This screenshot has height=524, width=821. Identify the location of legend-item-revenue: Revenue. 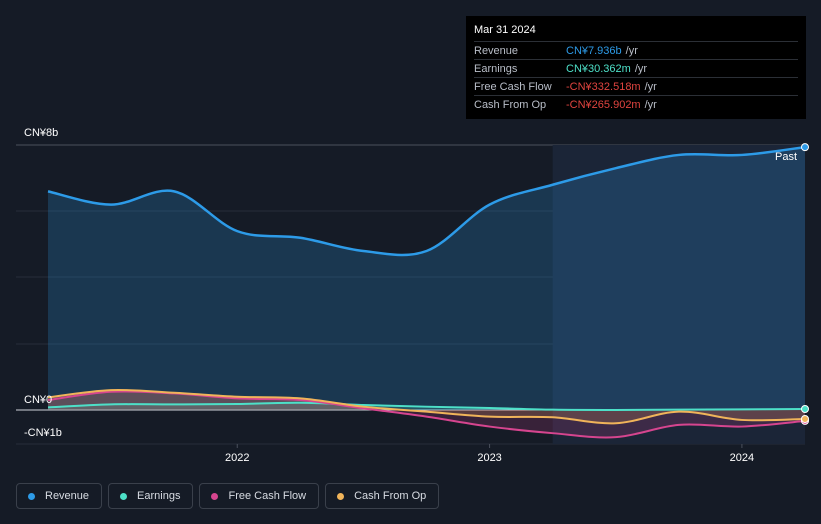
(59, 496).